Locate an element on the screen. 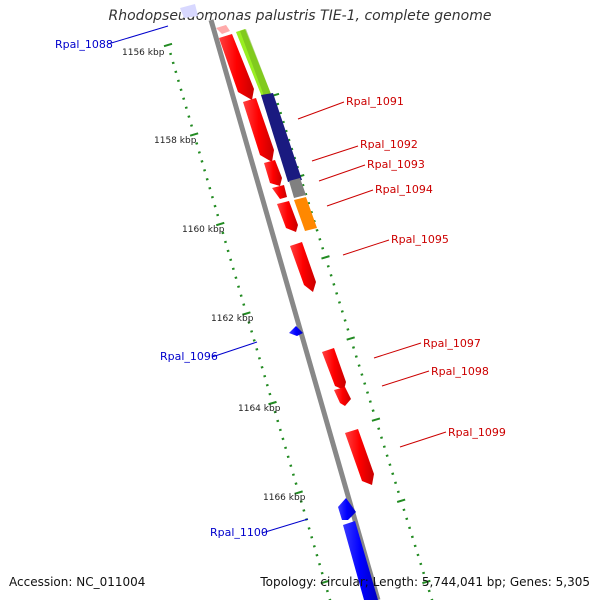  gene-label-rpal-1100: Rpal_1100 is located at coordinates (239, 532).